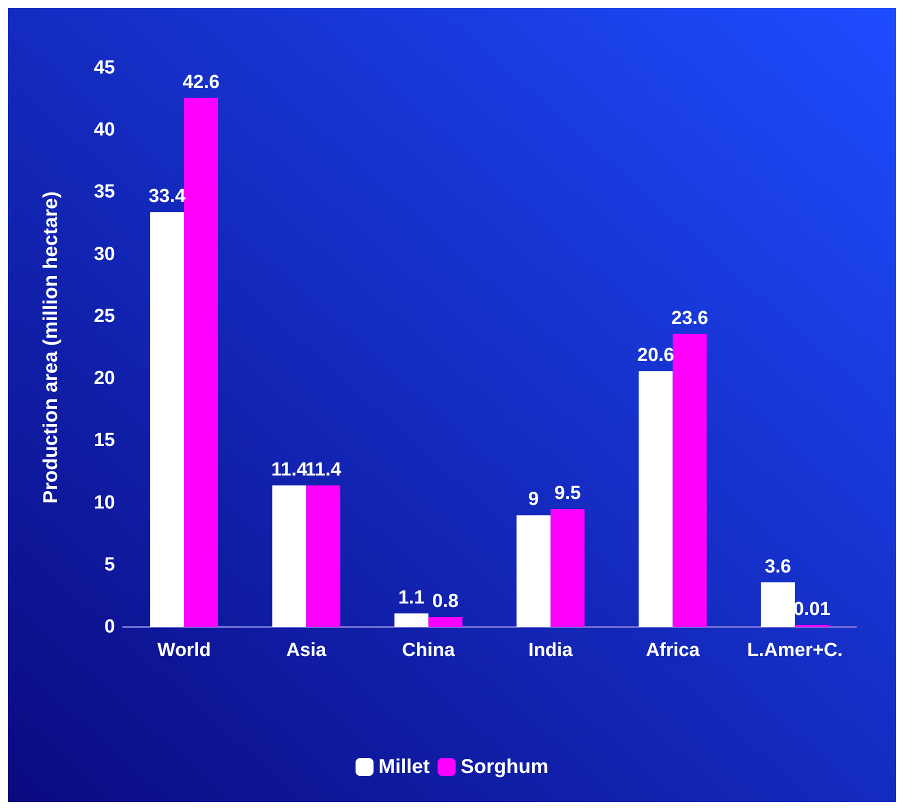 The width and height of the screenshot is (904, 810). I want to click on y-tick-label: 45, so click(105, 68).